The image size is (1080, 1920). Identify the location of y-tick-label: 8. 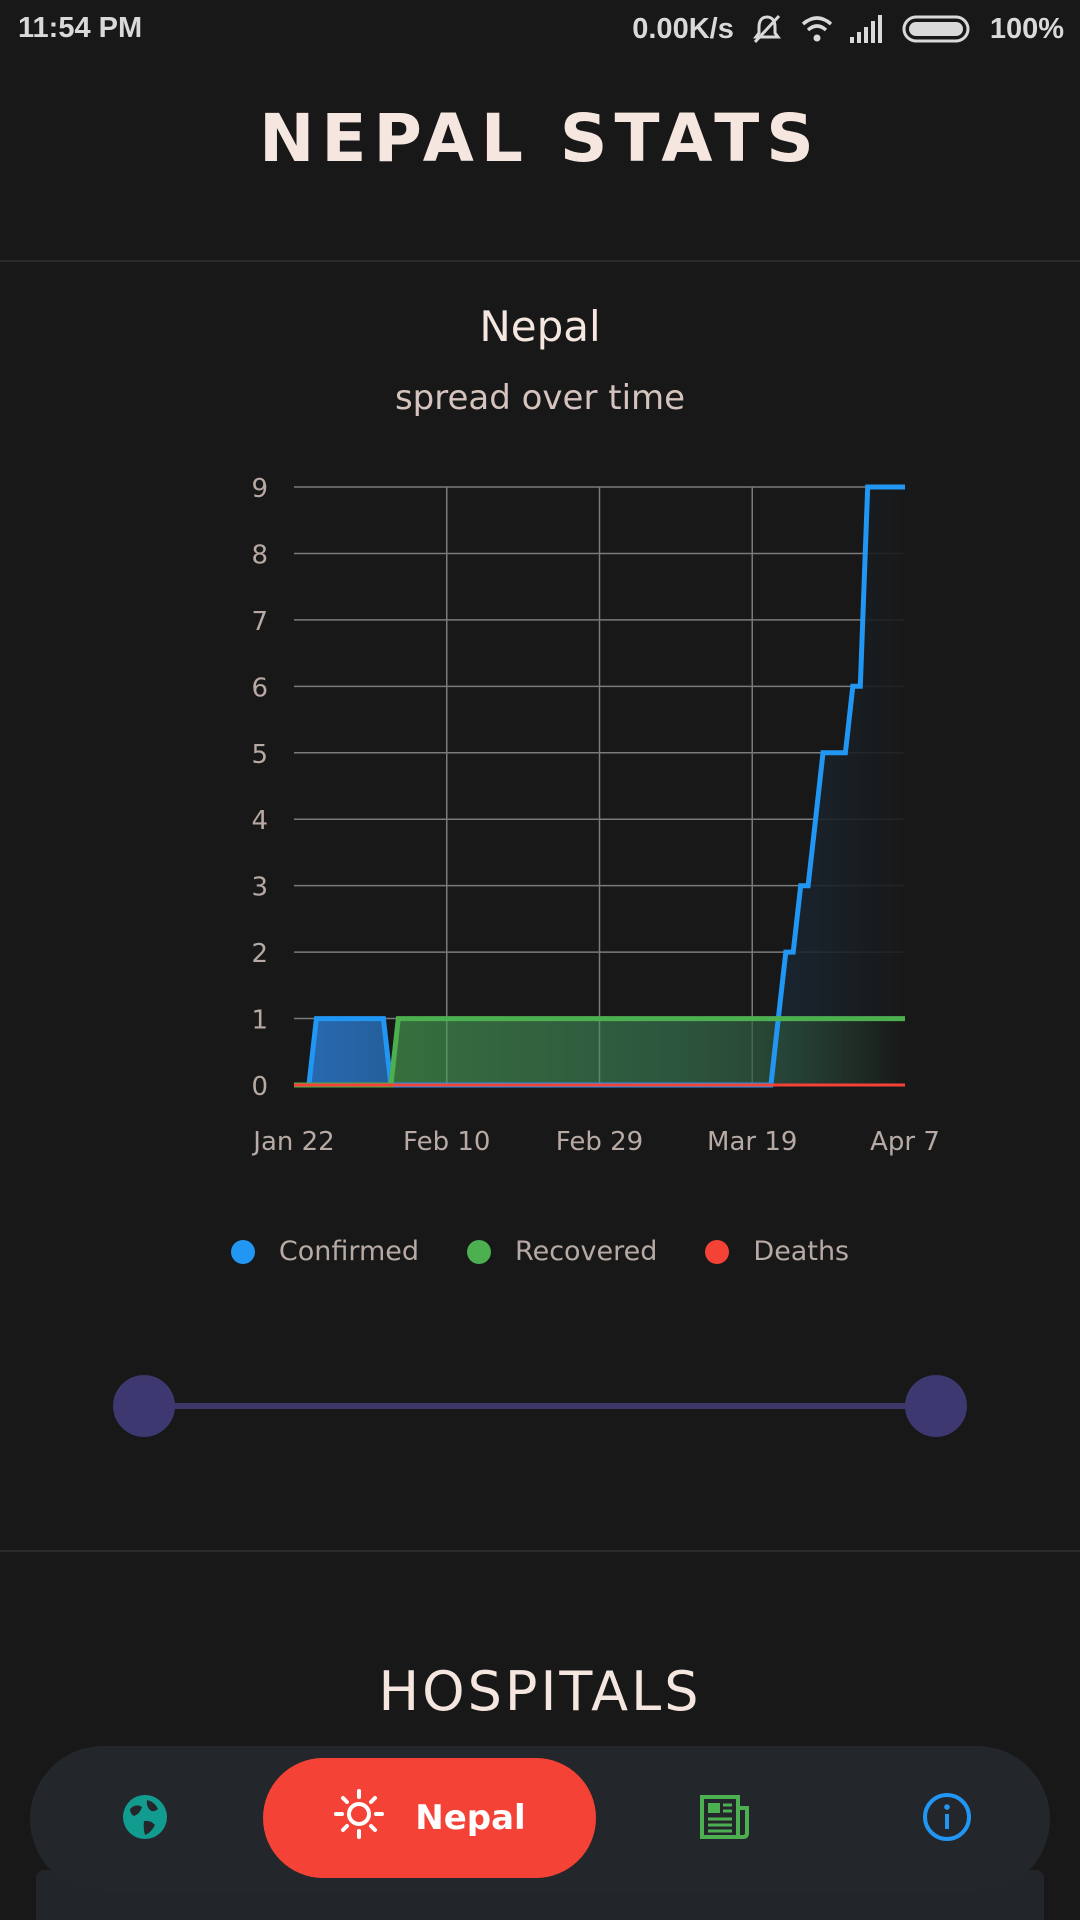
(259, 555).